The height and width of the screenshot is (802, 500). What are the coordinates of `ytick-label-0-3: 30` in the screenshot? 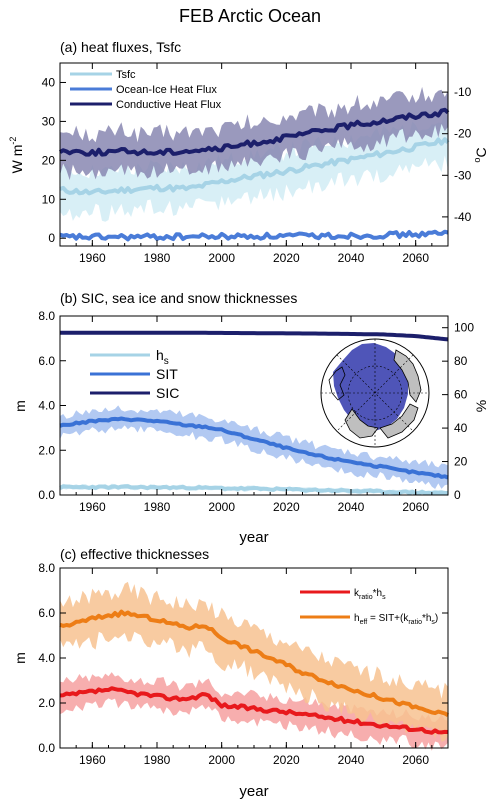 It's located at (49, 121).